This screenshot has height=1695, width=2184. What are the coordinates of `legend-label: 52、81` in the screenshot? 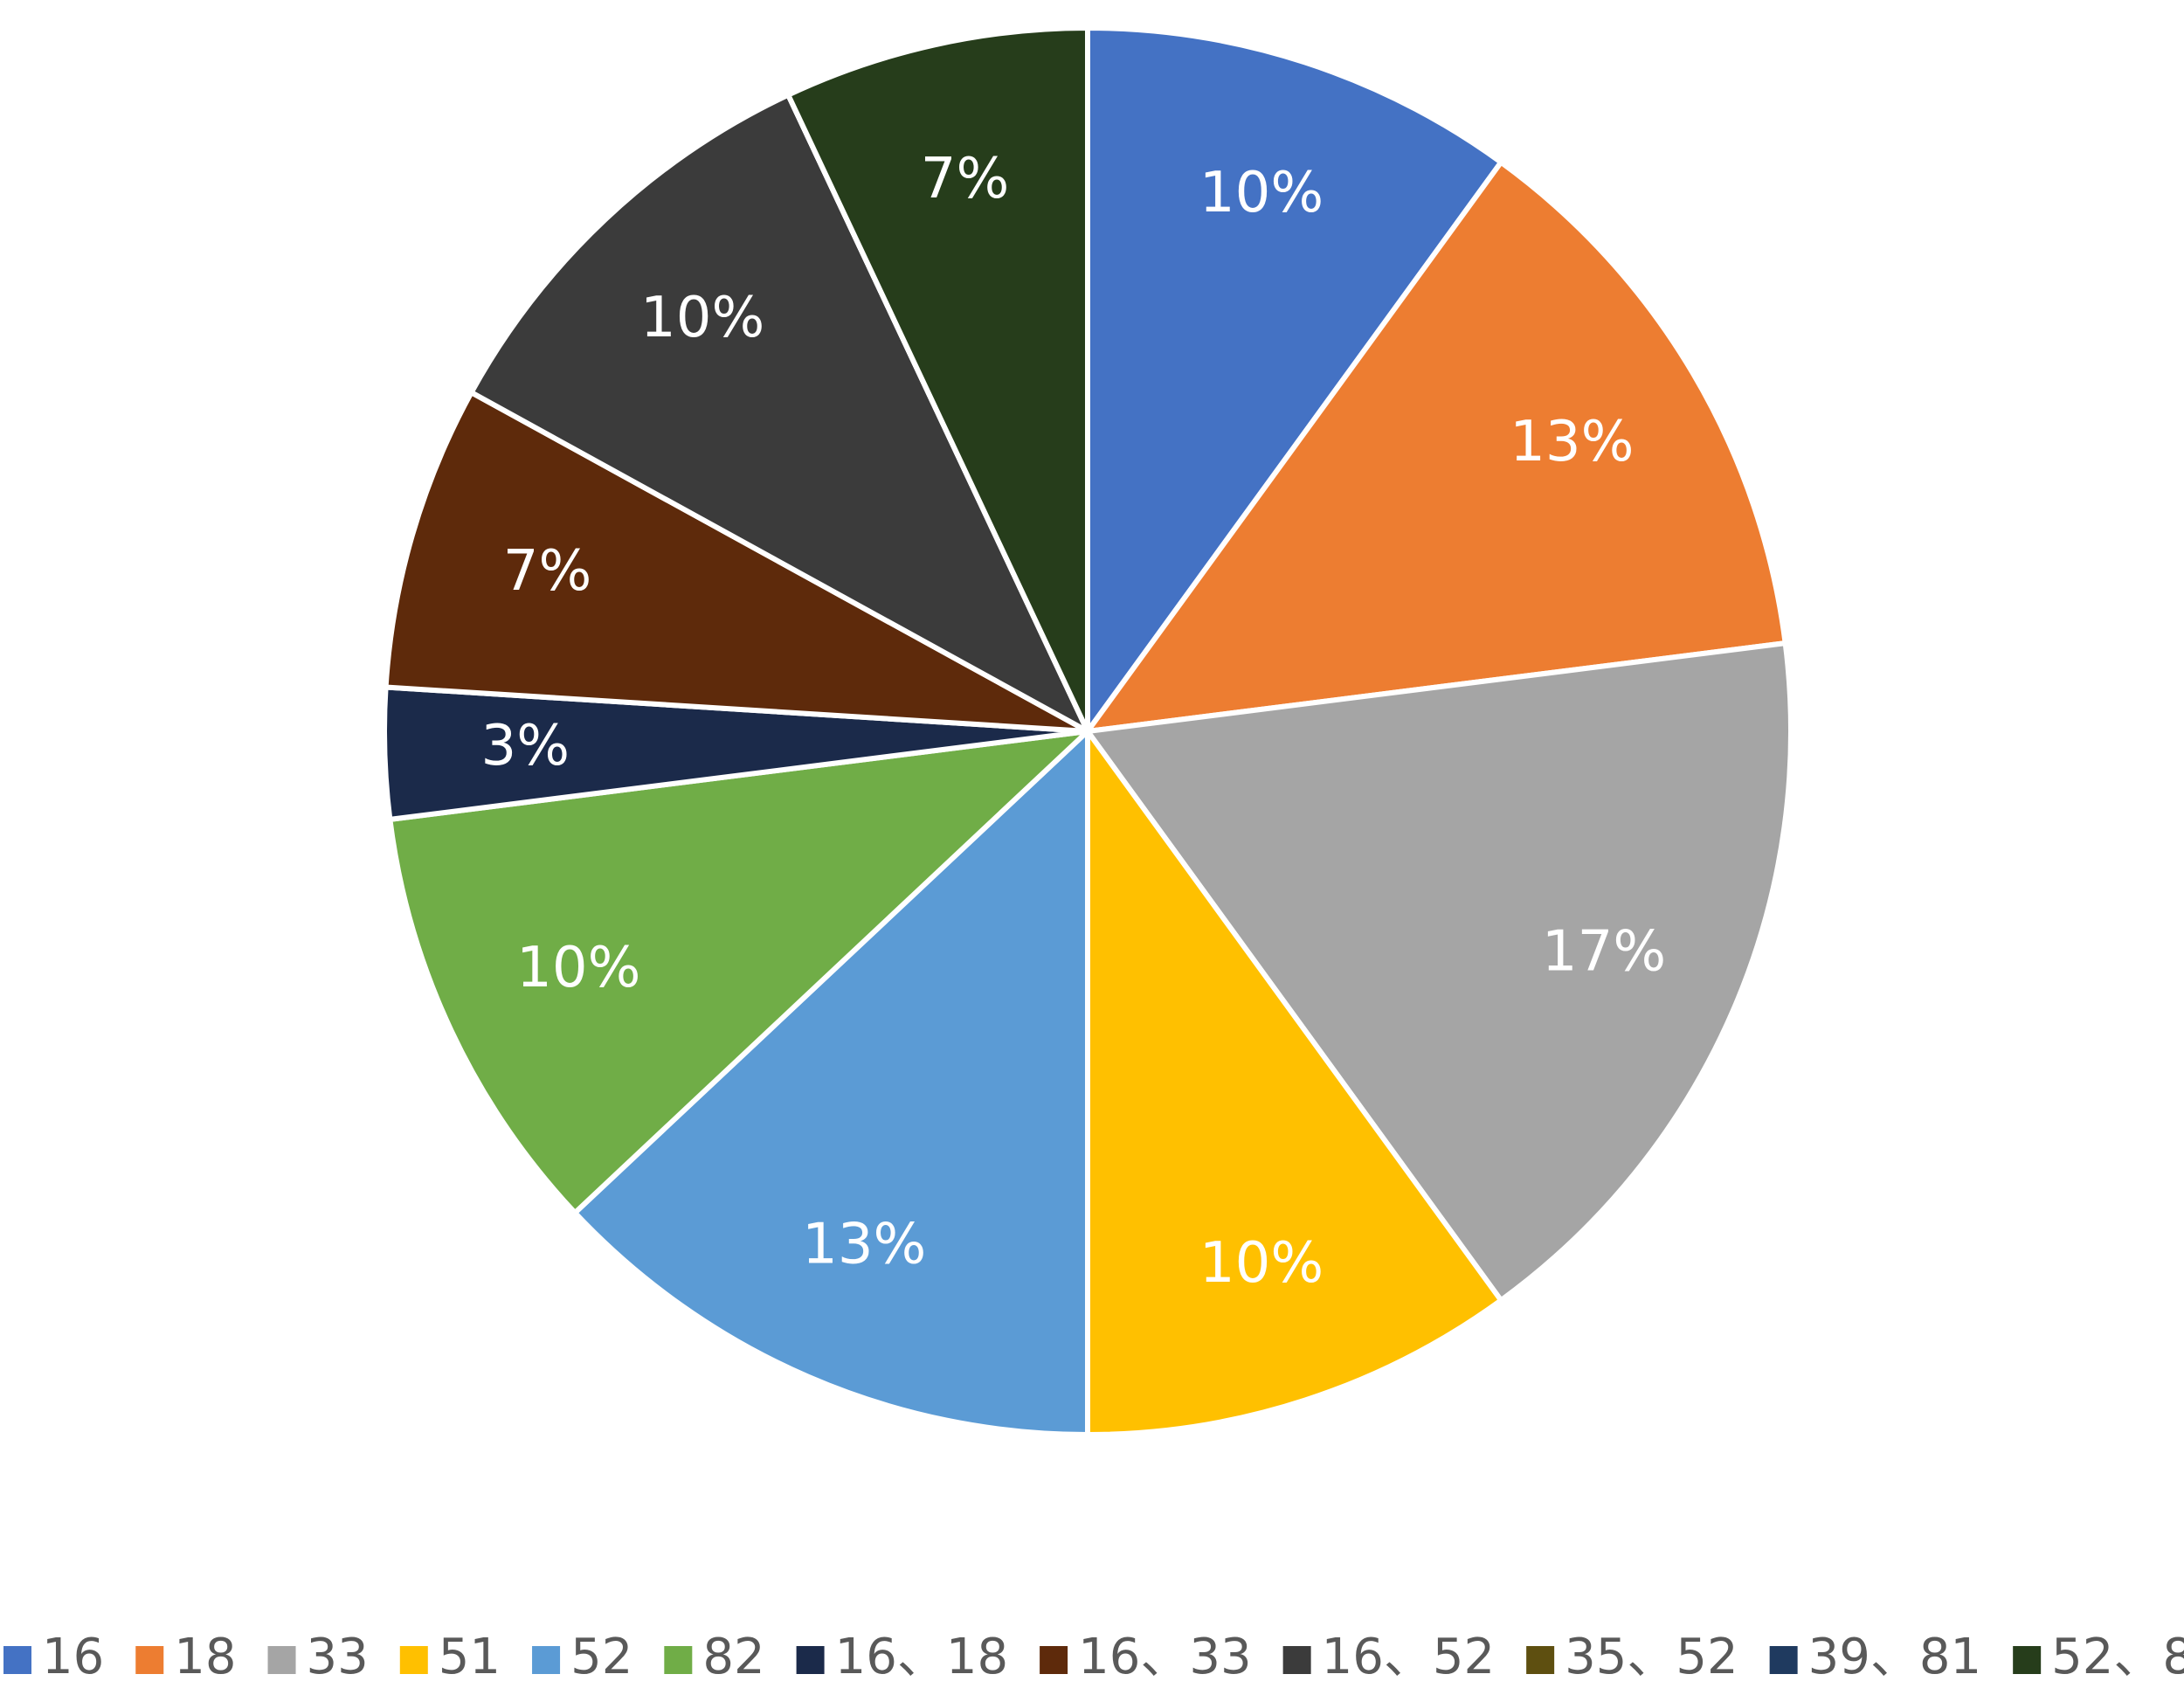 It's located at (2117, 1657).